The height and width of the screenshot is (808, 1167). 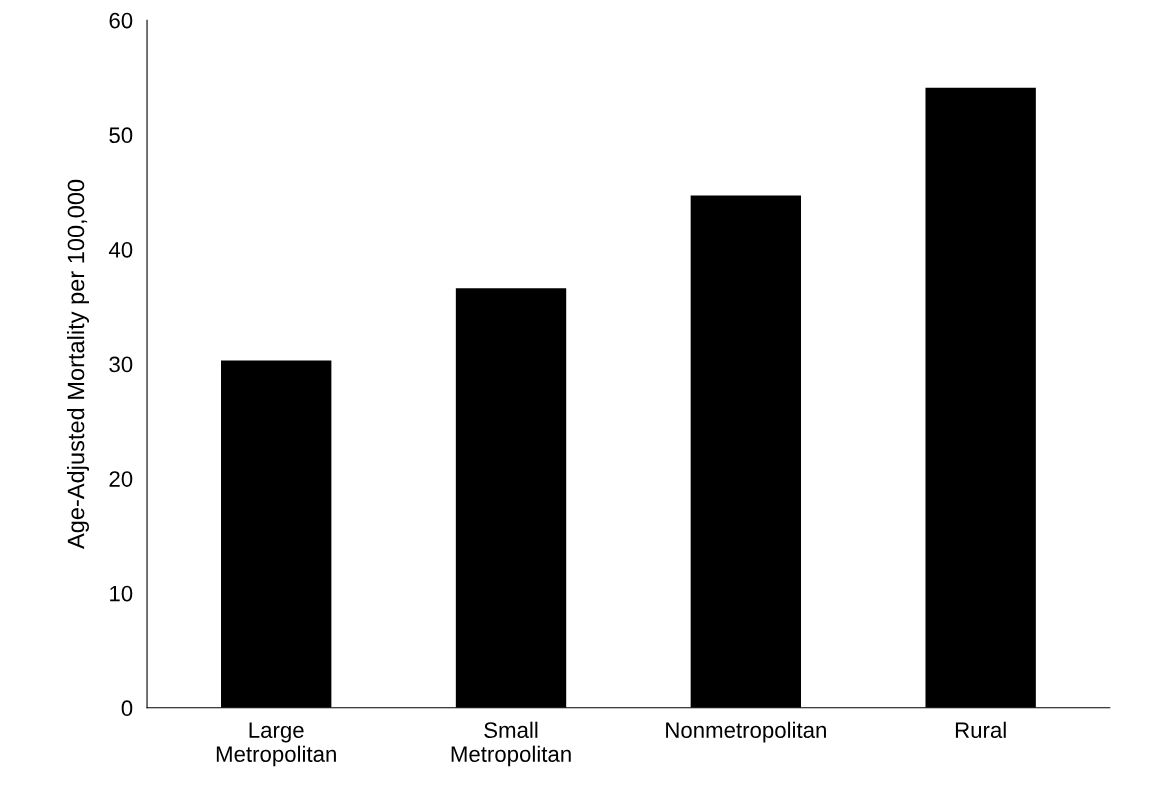 What do you see at coordinates (121, 593) in the screenshot?
I see `y-tick-label: 10` at bounding box center [121, 593].